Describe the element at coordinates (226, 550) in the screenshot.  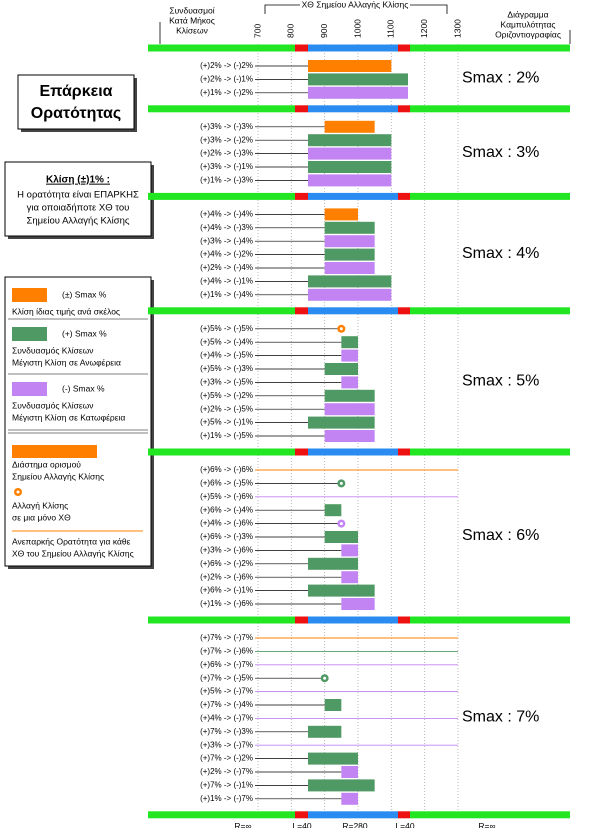
I see `row-label: (+)3% -> (-)6%` at that location.